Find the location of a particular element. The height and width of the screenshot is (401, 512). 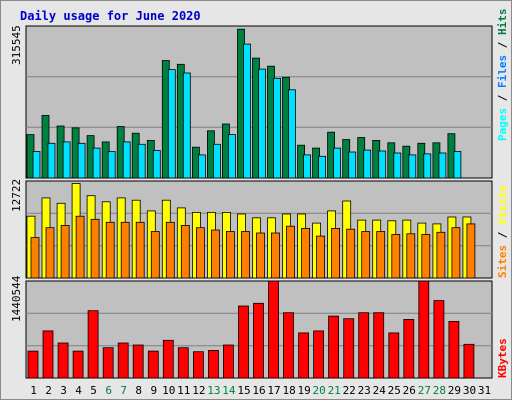

day-label: 25 is located at coordinates (394, 390).